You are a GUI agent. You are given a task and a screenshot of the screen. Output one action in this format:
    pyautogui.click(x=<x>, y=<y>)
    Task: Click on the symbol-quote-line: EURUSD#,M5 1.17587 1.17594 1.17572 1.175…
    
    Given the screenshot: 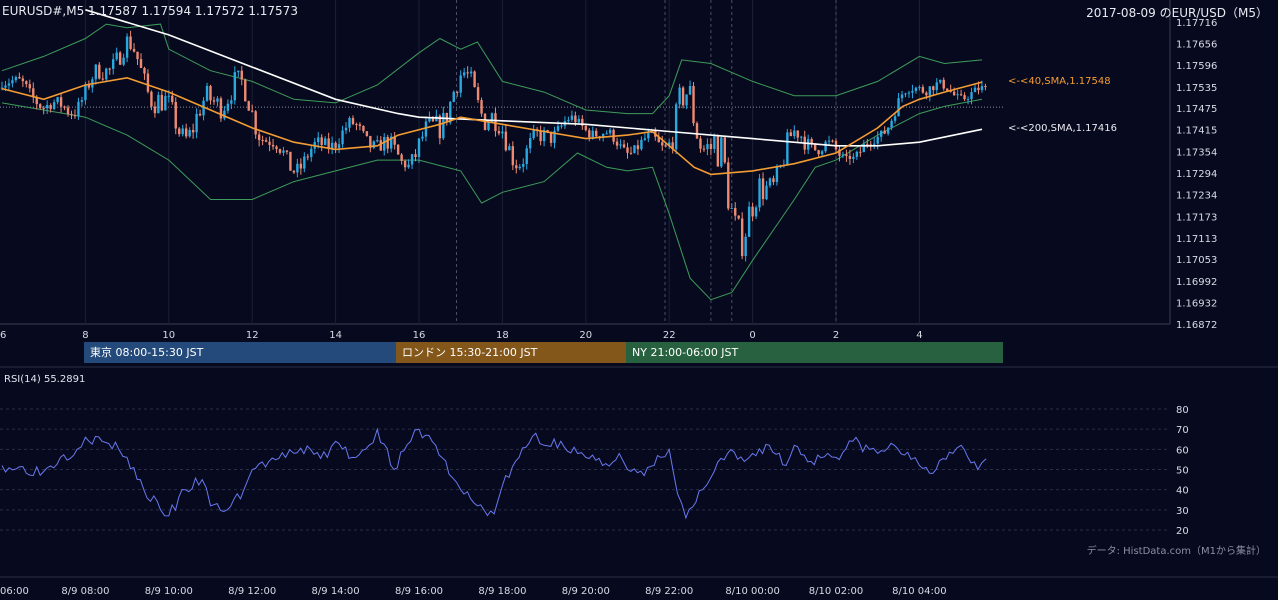 What is the action you would take?
    pyautogui.click(x=150, y=11)
    